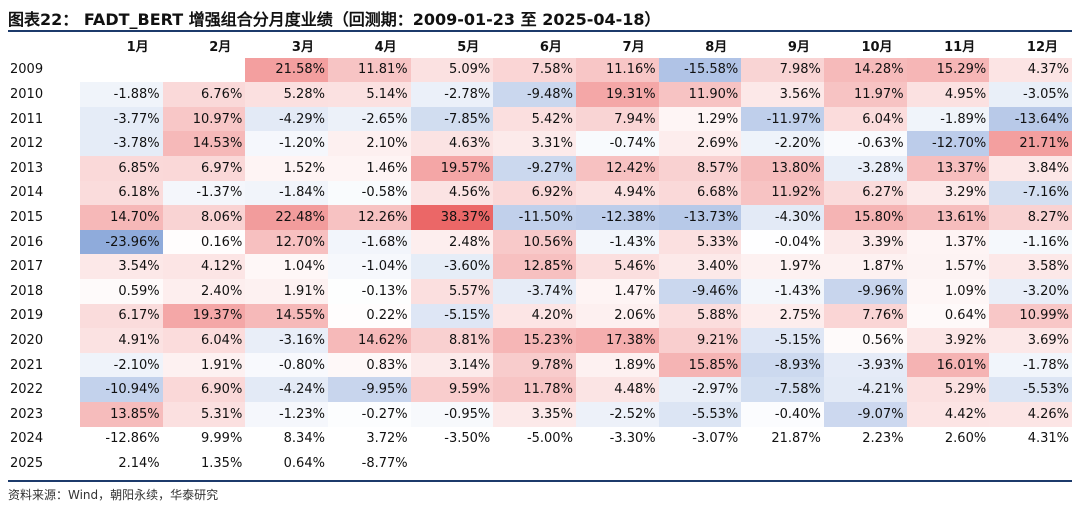 Image resolution: width=1080 pixels, height=512 pixels. I want to click on heatmap-cell: -3.74%, so click(534, 291).